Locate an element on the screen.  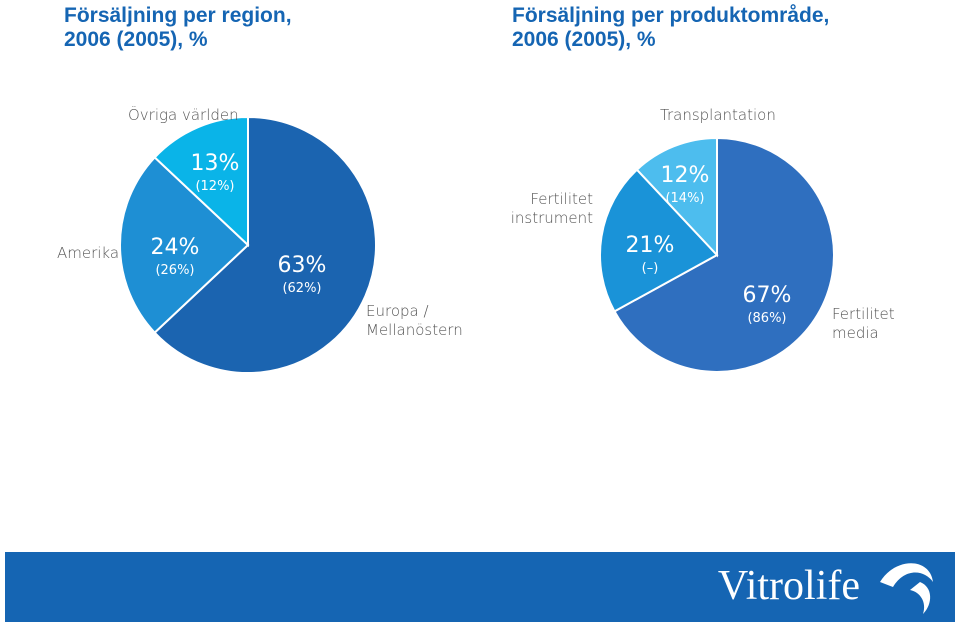
category-label: Amerika is located at coordinates (88, 253).